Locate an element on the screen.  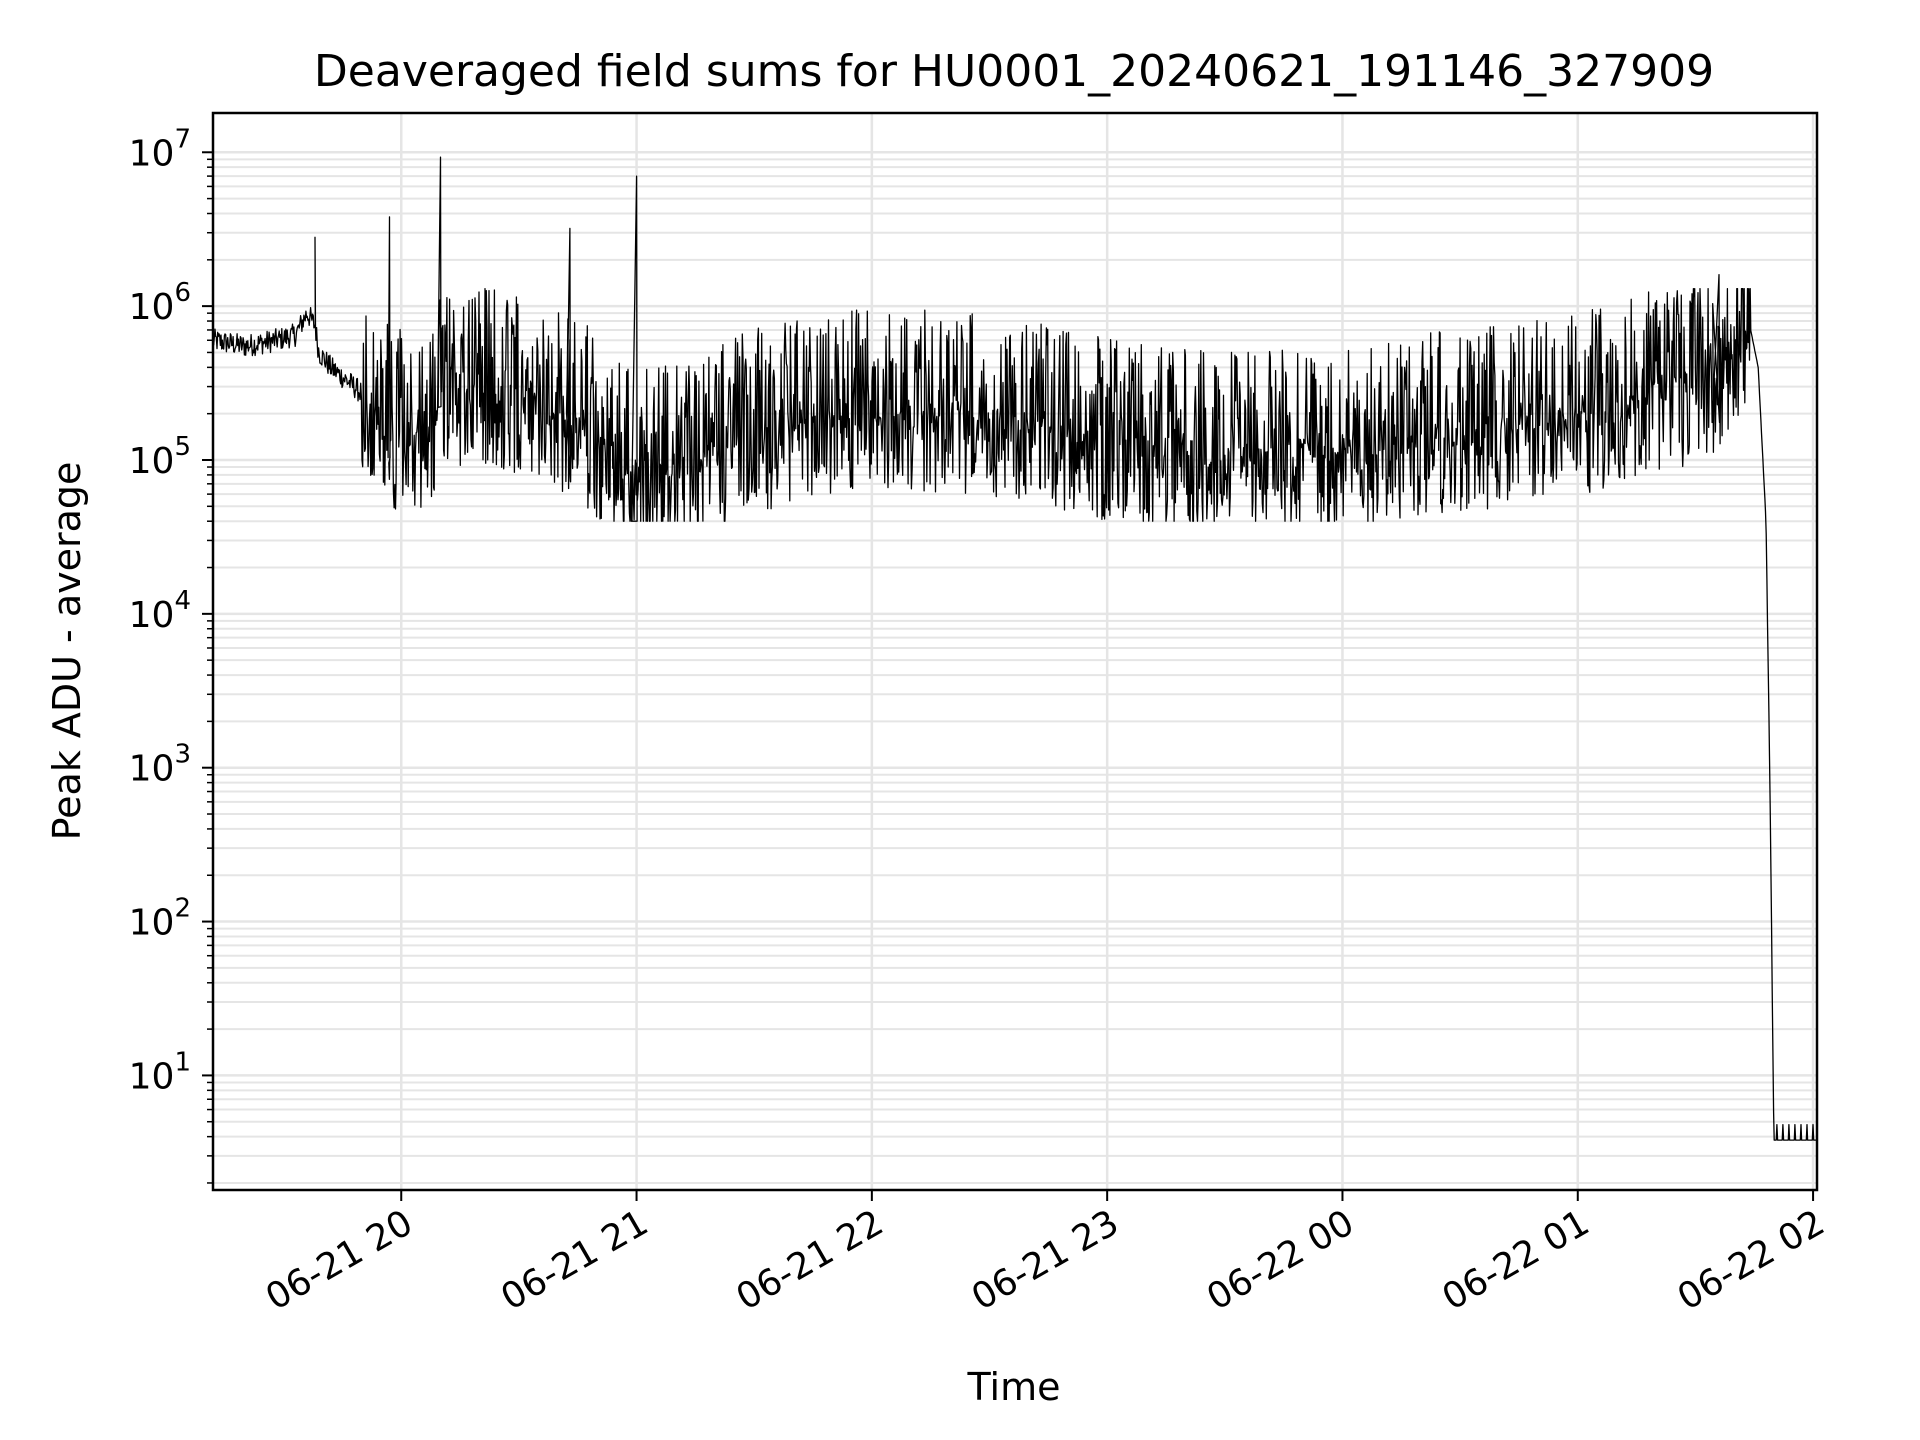
y-tick-label: 10² is located at coordinates (160, 919).